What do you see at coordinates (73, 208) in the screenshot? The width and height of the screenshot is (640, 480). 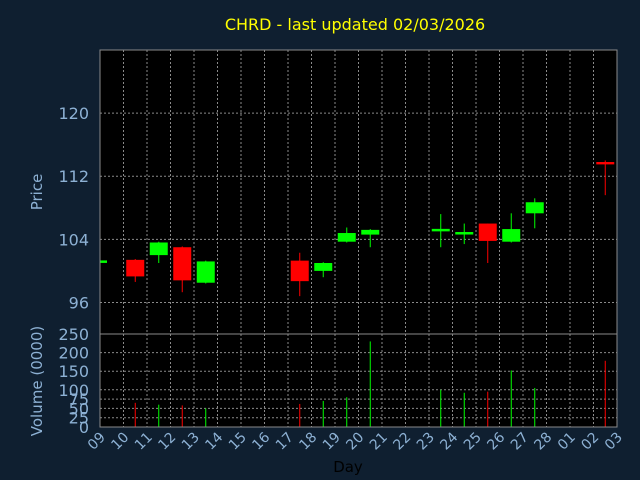 I see `price-y-axis: 96 104 112 120` at bounding box center [73, 208].